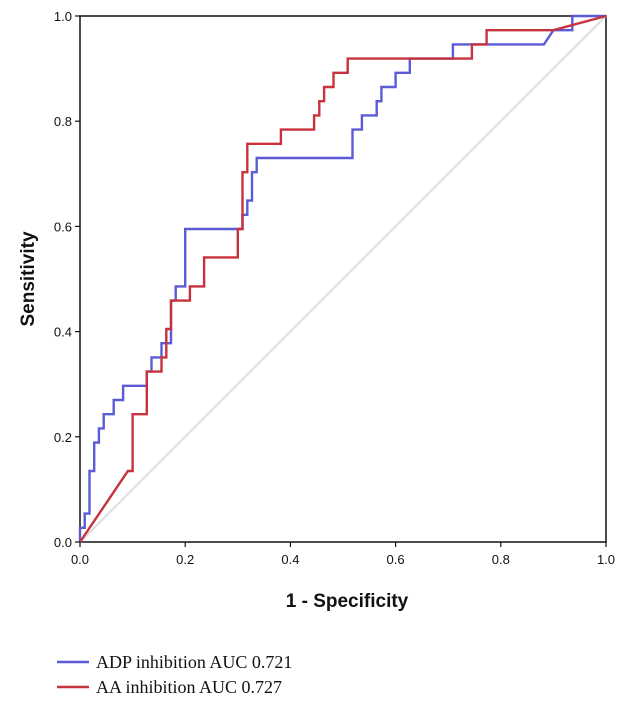  I want to click on legend-item-aa: AA inhibition AUC 0.727, so click(169, 687).